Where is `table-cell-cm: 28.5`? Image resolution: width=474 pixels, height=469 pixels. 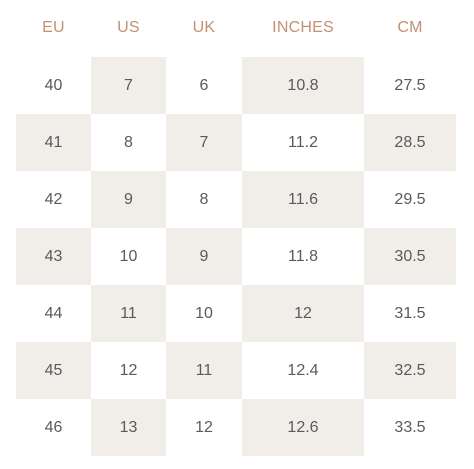
table-cell-cm: 28.5 is located at coordinates (410, 142).